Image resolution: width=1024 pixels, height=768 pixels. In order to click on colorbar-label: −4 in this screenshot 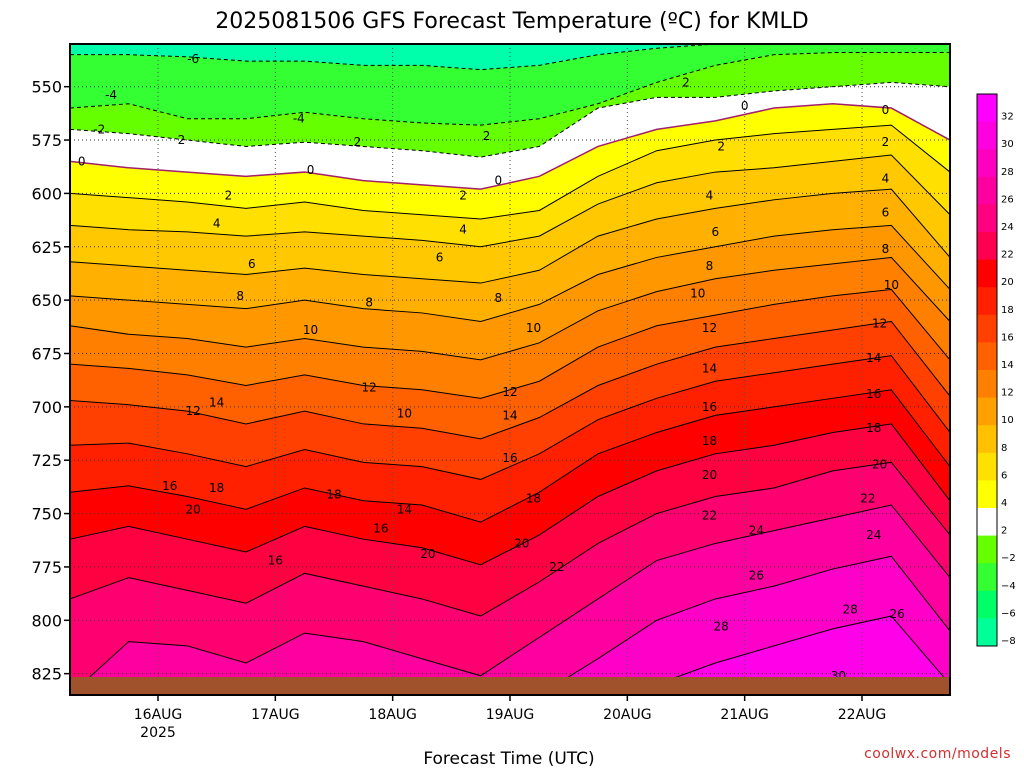, I will do `click(1008, 586)`.